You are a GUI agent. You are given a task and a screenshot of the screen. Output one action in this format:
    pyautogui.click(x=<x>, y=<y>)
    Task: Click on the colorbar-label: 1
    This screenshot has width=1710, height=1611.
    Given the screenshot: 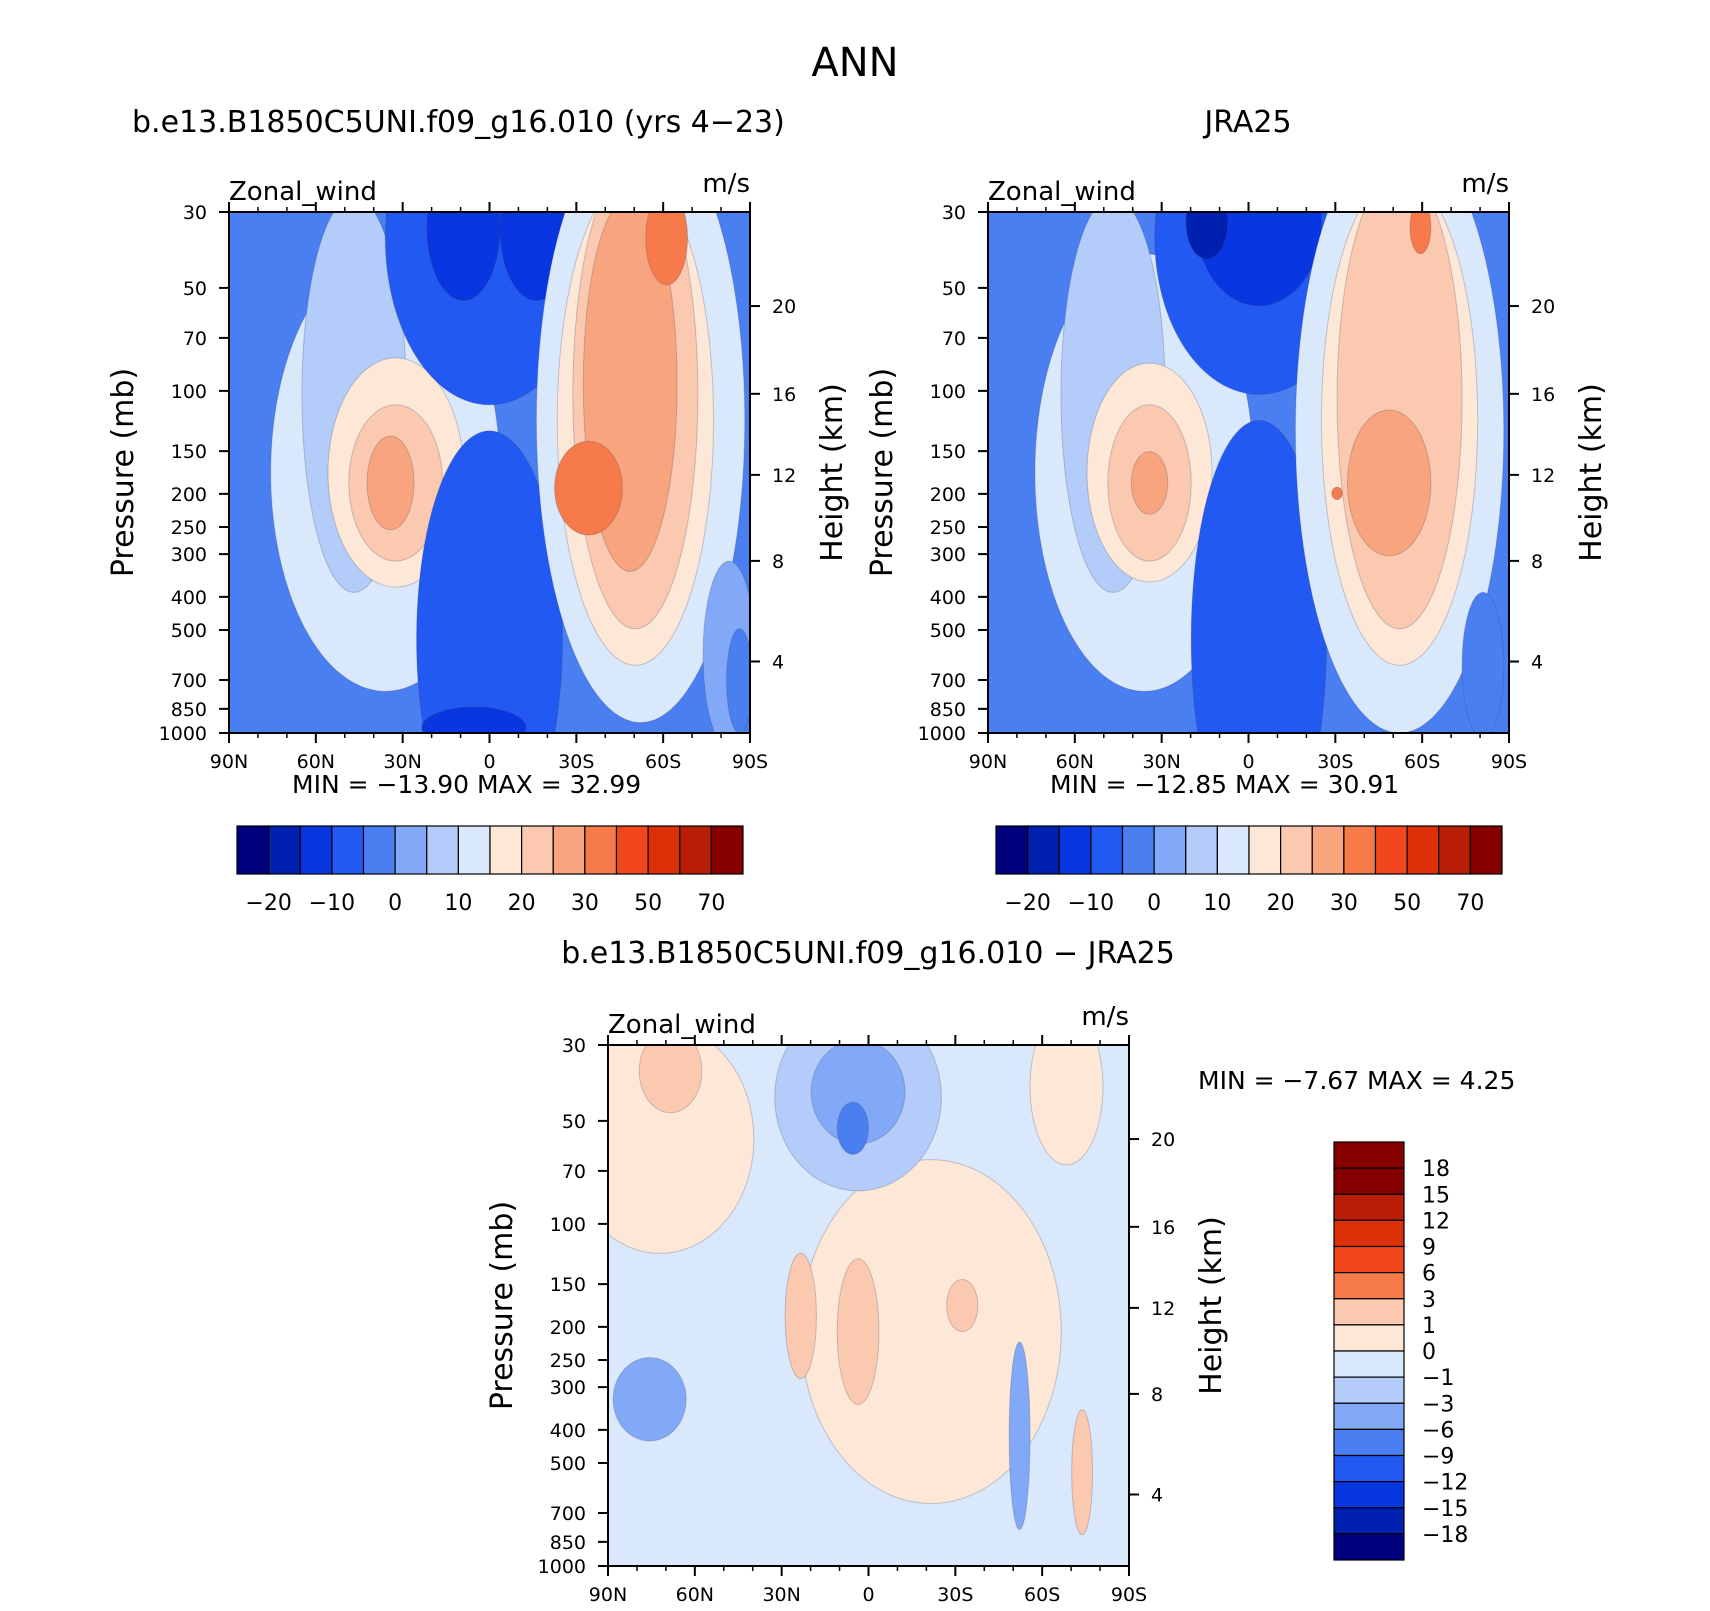 What is the action you would take?
    pyautogui.click(x=1429, y=1326)
    